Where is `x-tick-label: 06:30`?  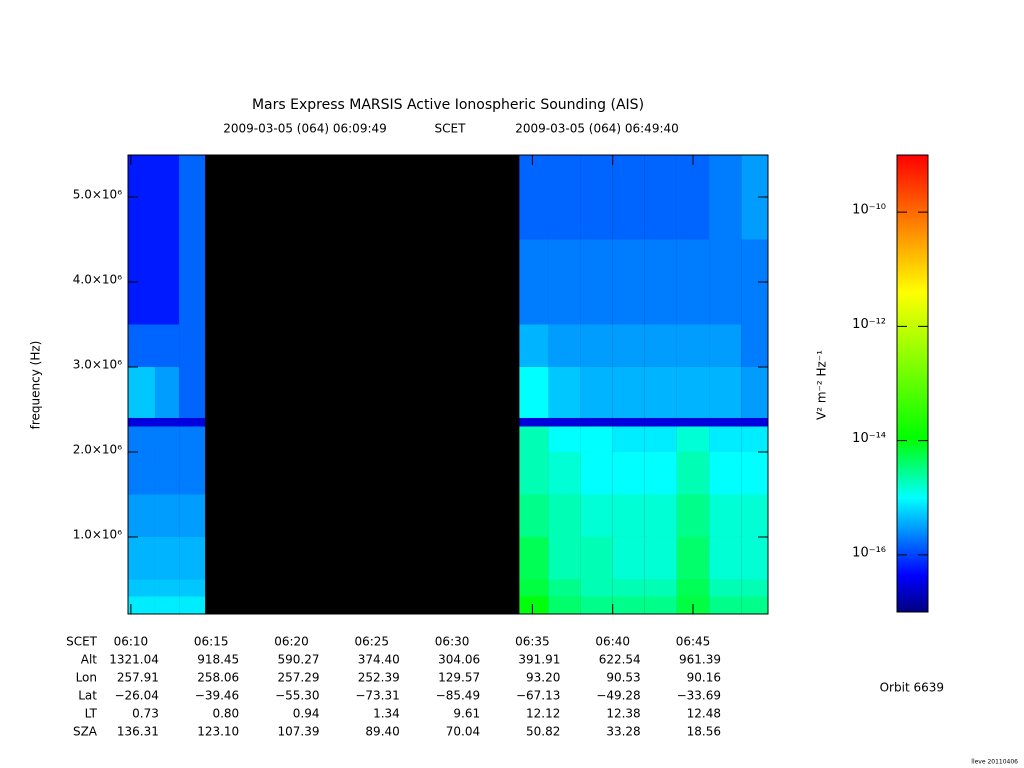
x-tick-label: 06:30 is located at coordinates (452, 642).